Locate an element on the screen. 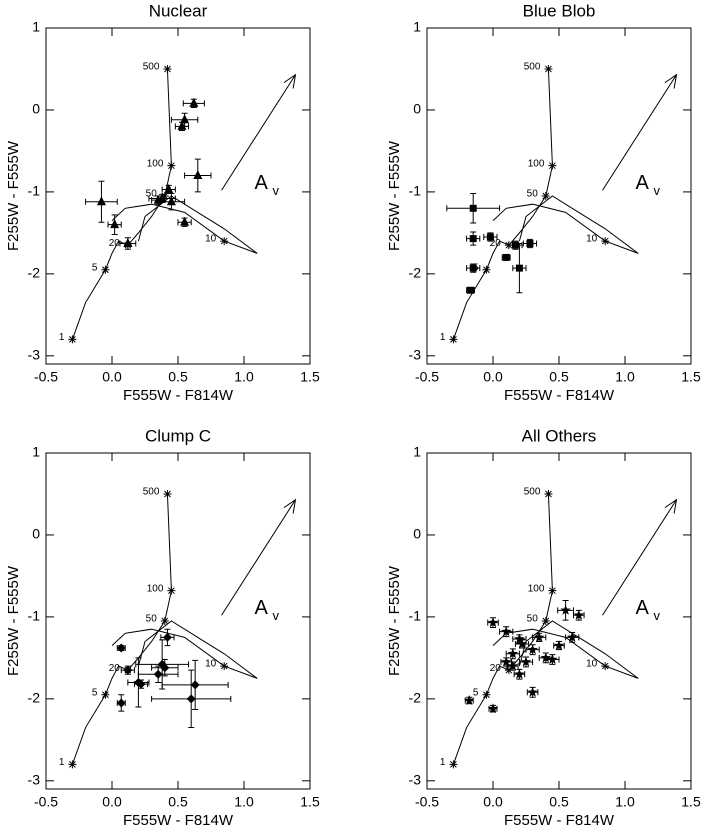 The width and height of the screenshot is (703, 828). x-tick-label: 1.0 is located at coordinates (625, 802).